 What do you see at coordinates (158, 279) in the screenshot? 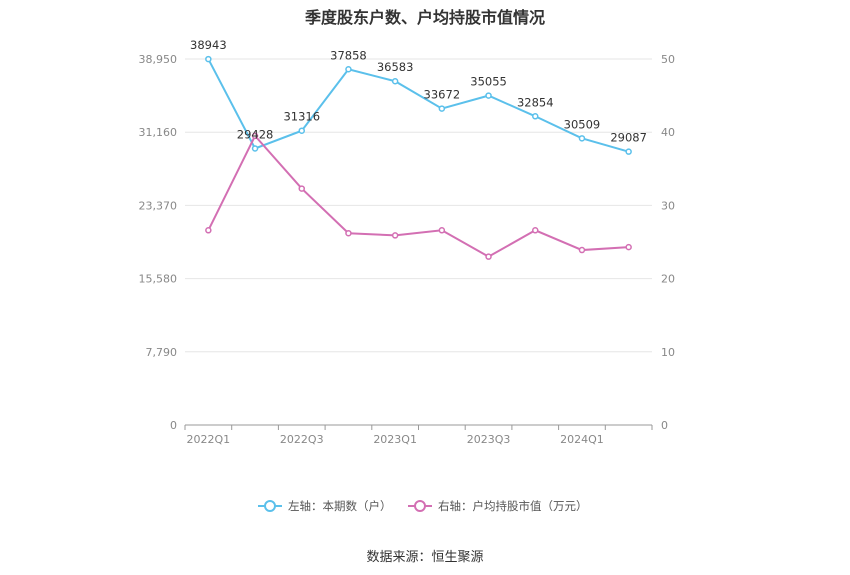
I see `left-axis-tick-label: 15,580` at bounding box center [158, 279].